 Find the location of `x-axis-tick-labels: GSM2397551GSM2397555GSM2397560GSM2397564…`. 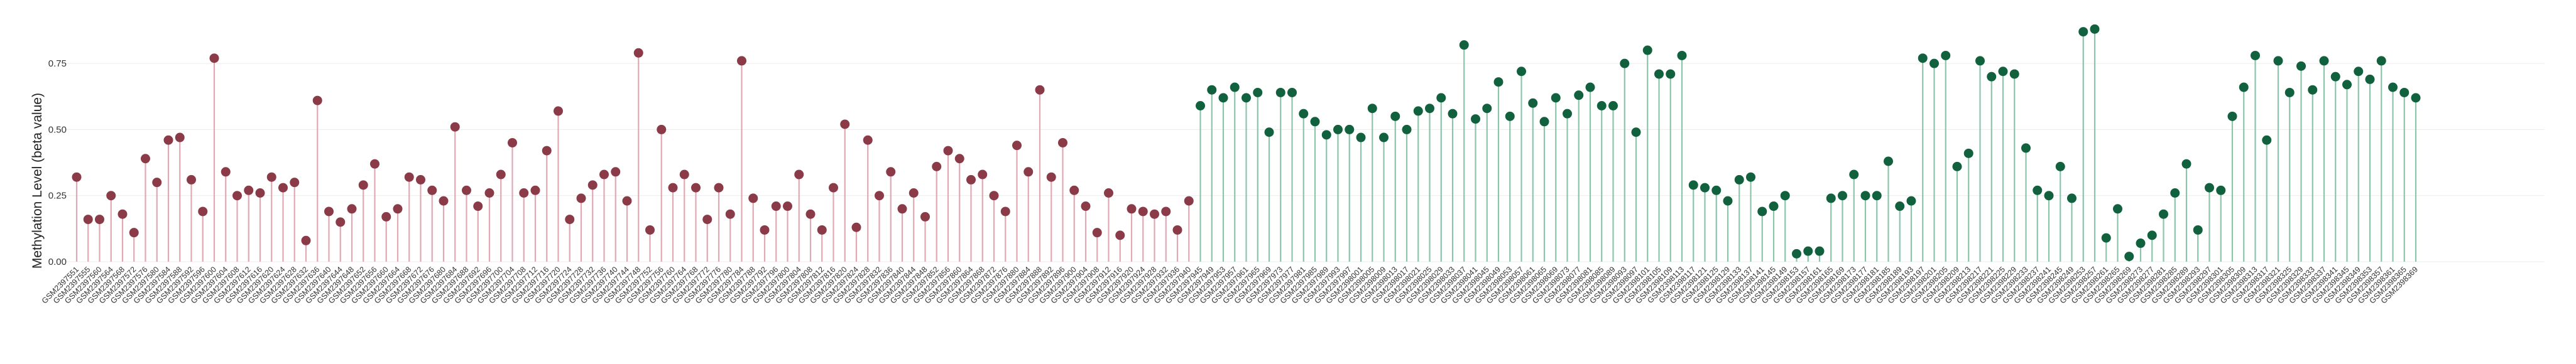

x-axis-tick-labels: GSM2397551GSM2397555GSM2397560GSM2397564… is located at coordinates (1230, 285).